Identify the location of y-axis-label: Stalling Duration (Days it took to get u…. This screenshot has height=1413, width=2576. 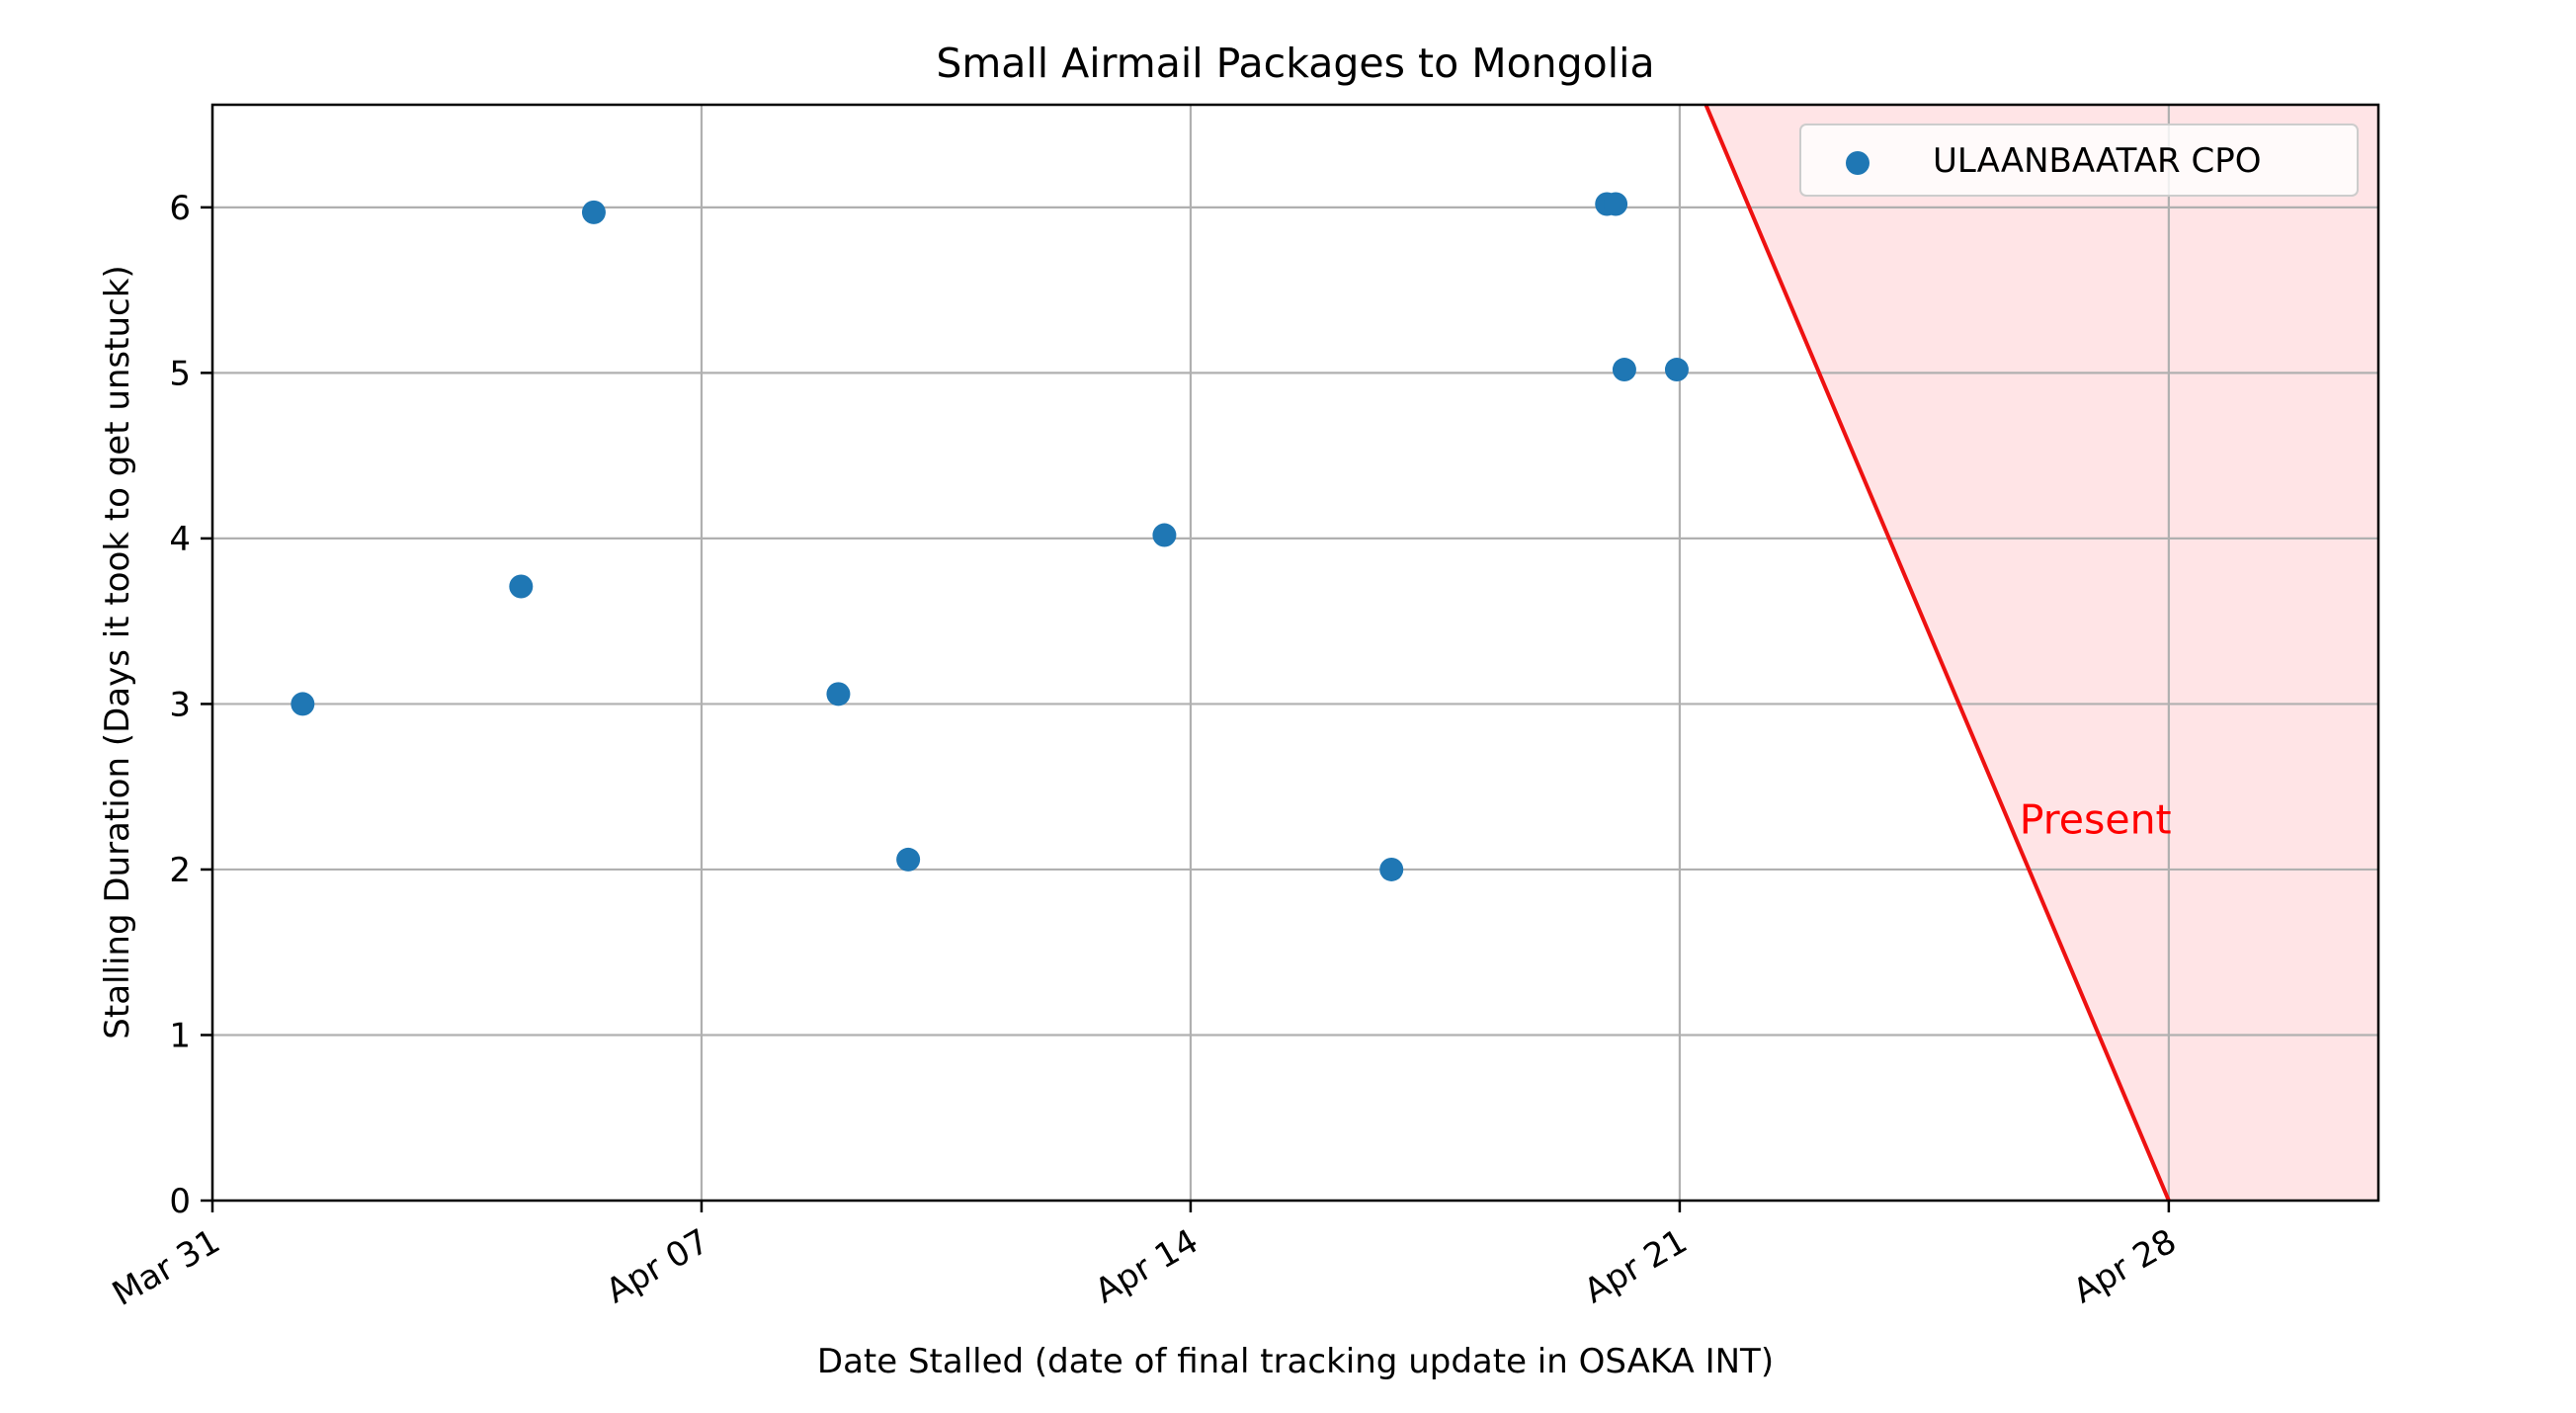
(117, 652).